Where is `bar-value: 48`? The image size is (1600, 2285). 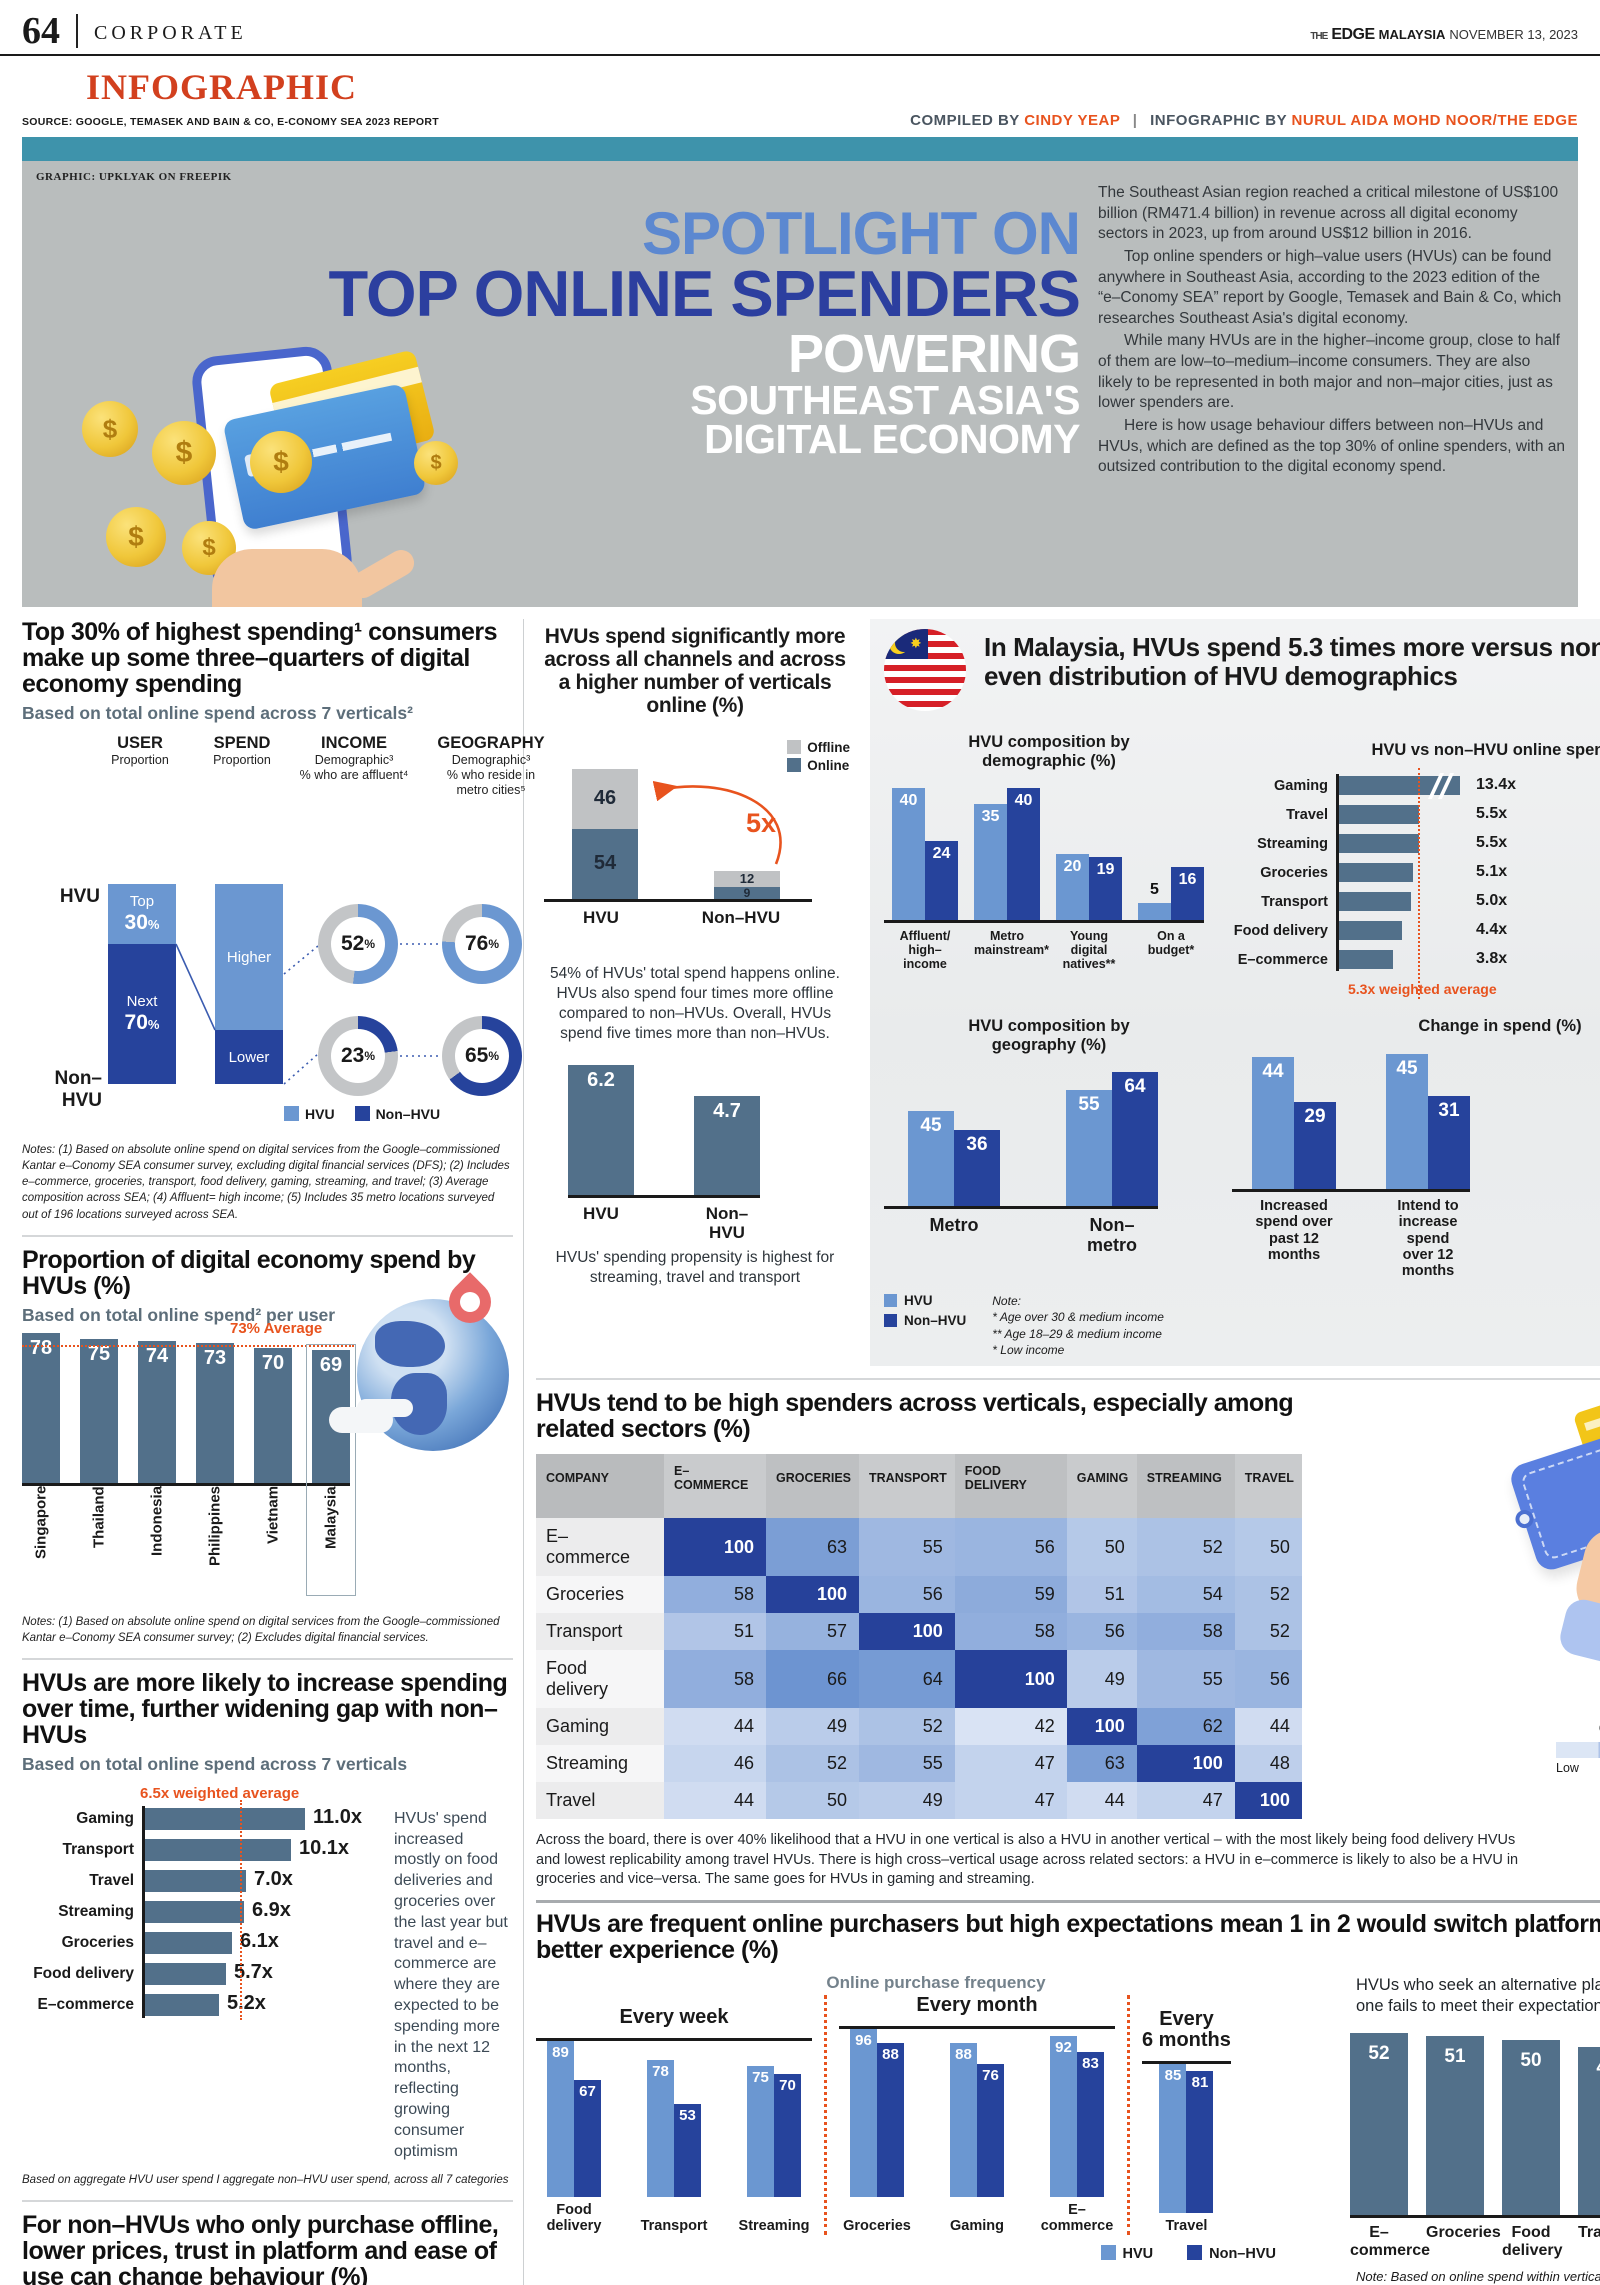 bar-value: 48 is located at coordinates (1589, 2068).